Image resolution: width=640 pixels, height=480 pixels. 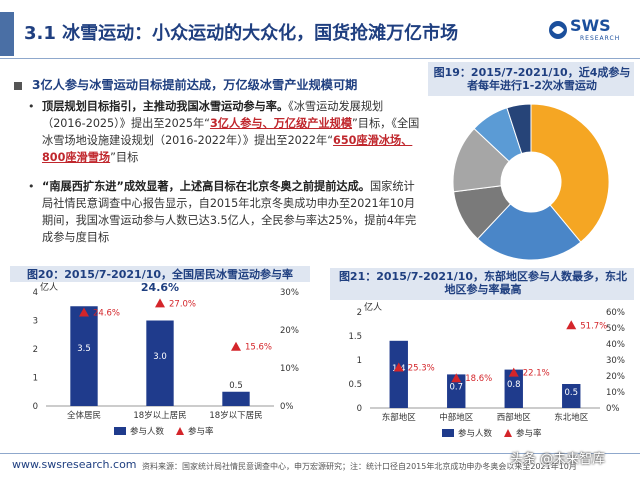 I want to click on bar-value-label: 3.5, so click(x=84, y=349).